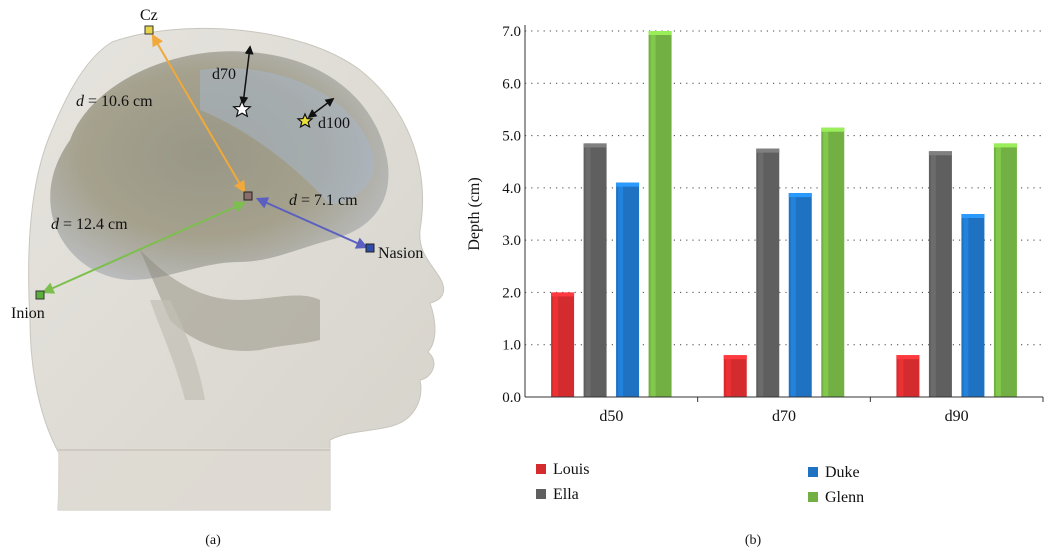 This screenshot has height=552, width=1058. I want to click on bar-cap-louis-d90, so click(908, 357).